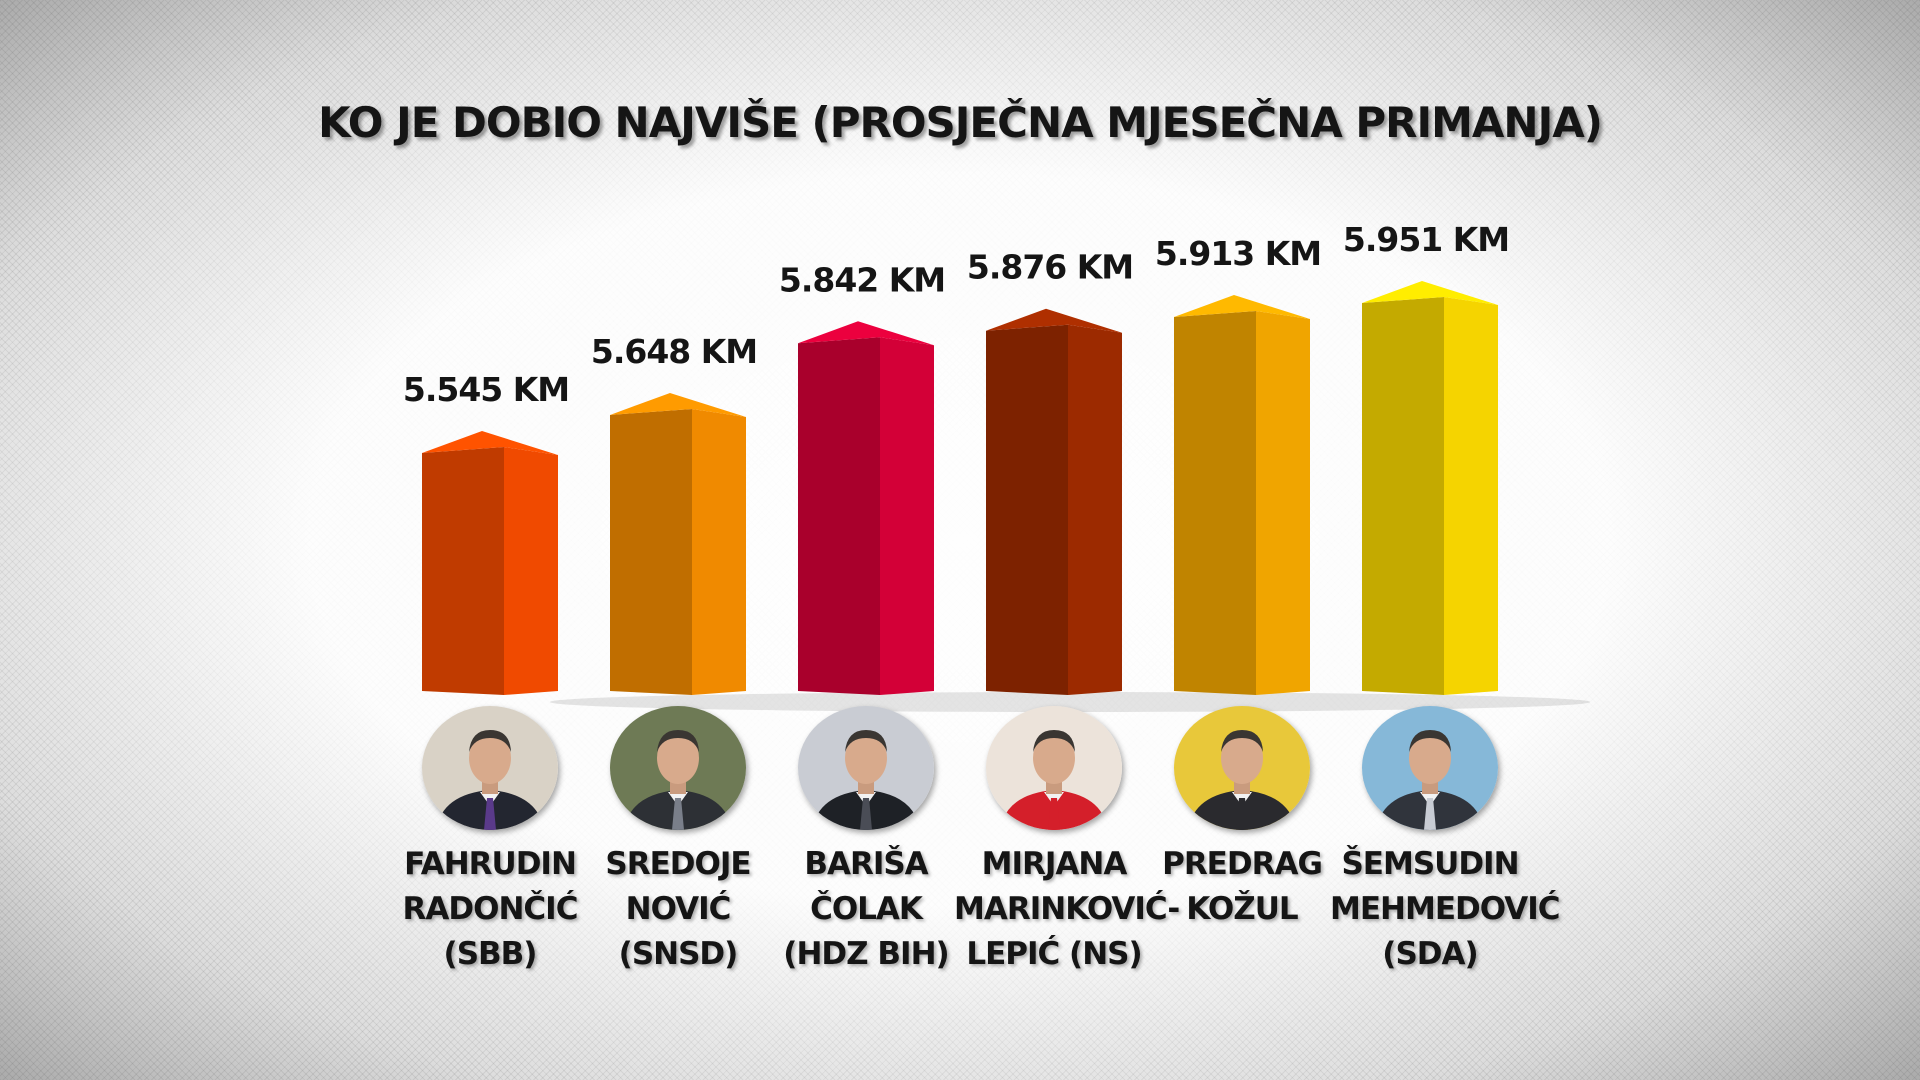  I want to click on person-name-label: BARIŠA ČOLAK (HDZ BIH), so click(866, 909).